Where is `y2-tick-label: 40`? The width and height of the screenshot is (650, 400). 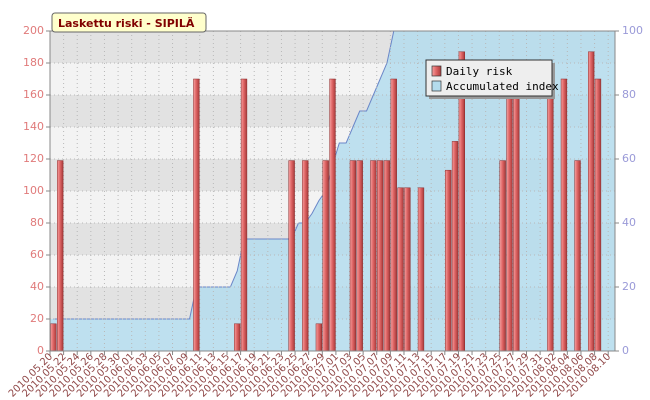
y2-tick-label: 40 is located at coordinates (629, 222).